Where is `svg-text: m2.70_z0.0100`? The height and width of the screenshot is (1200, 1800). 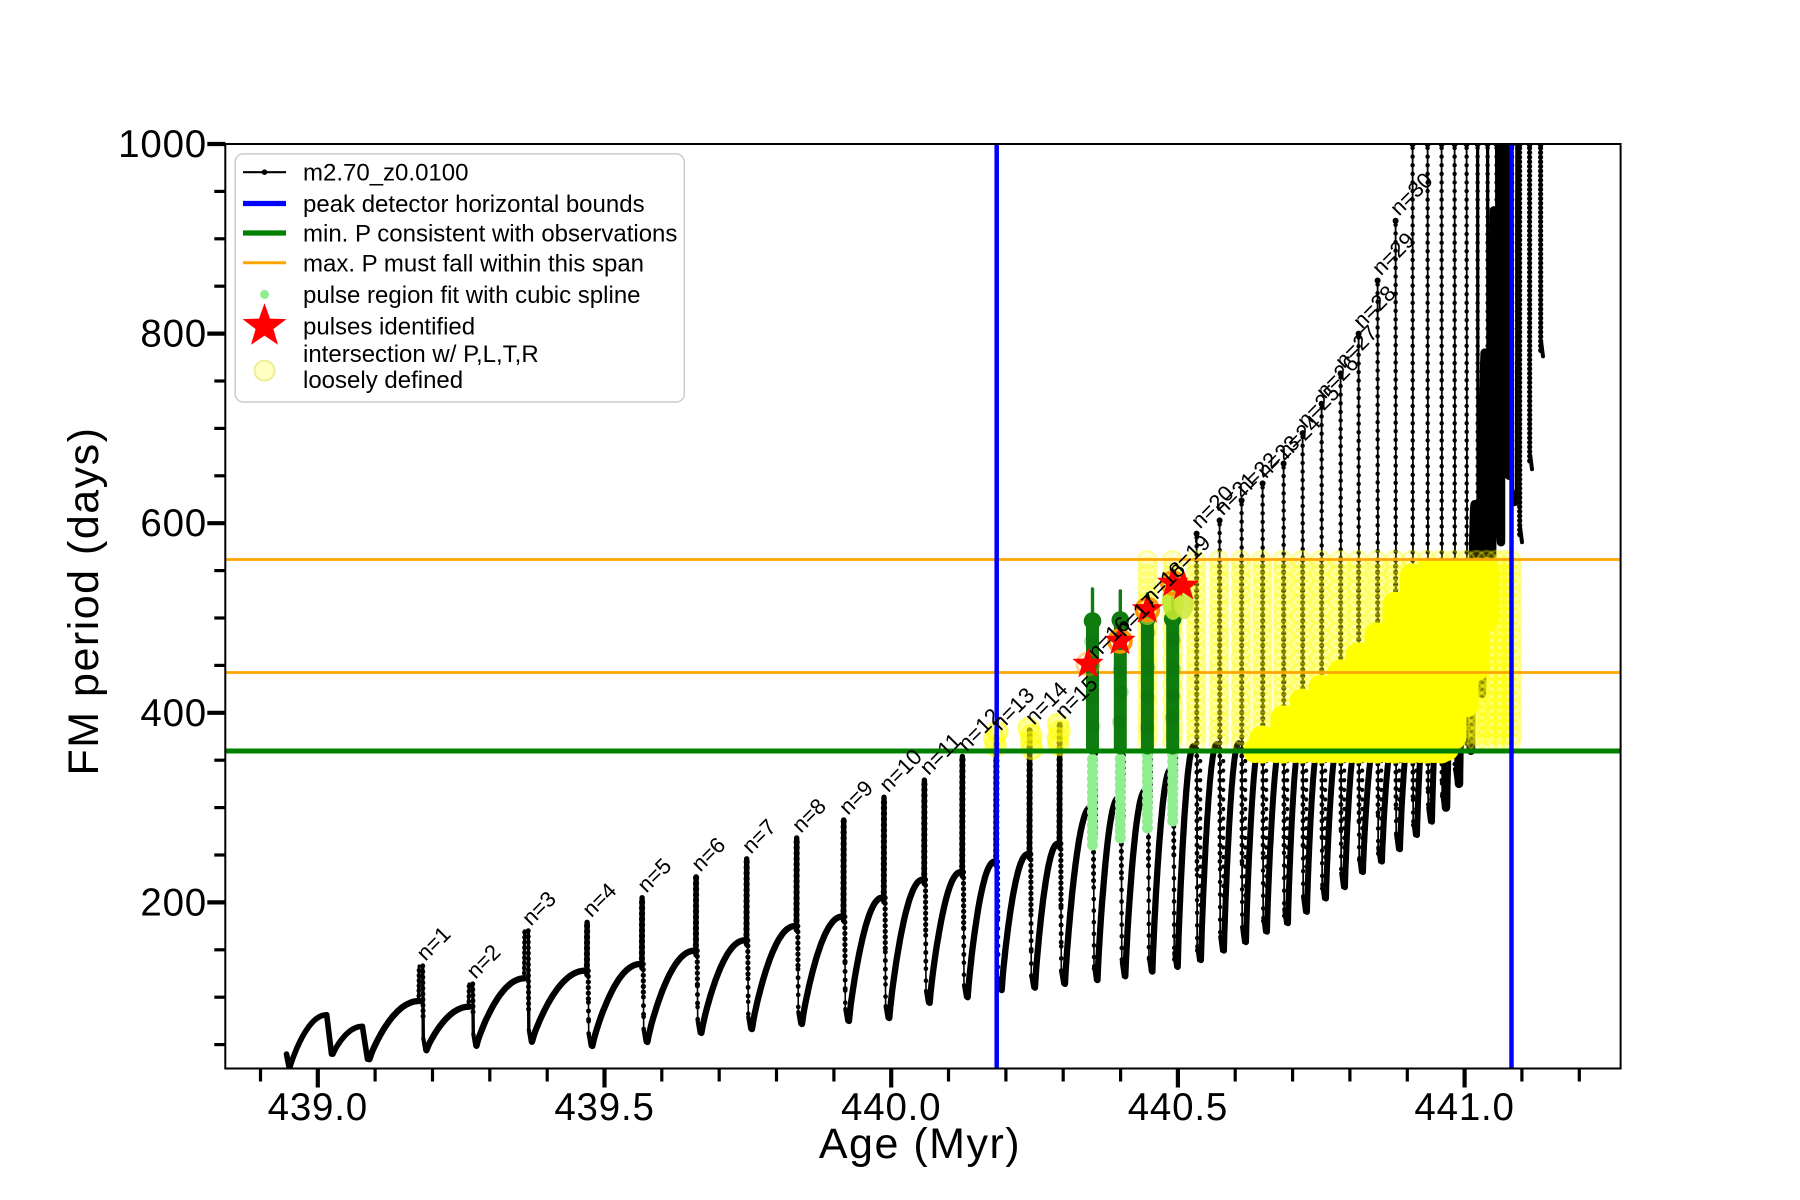 svg-text: m2.70_z0.0100 is located at coordinates (385, 173).